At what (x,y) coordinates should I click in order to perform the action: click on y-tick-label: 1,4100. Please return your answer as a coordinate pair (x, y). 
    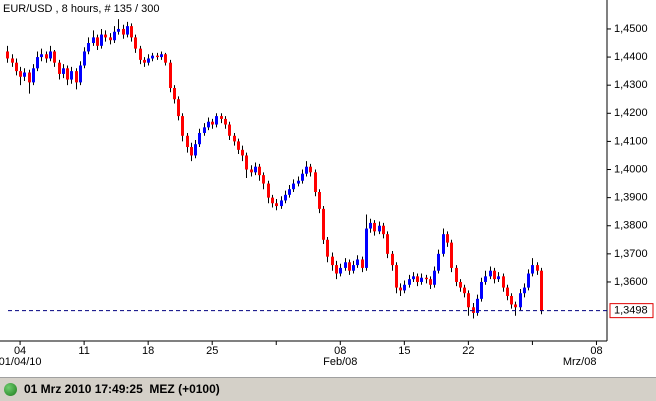
    Looking at the image, I should click on (631, 141).